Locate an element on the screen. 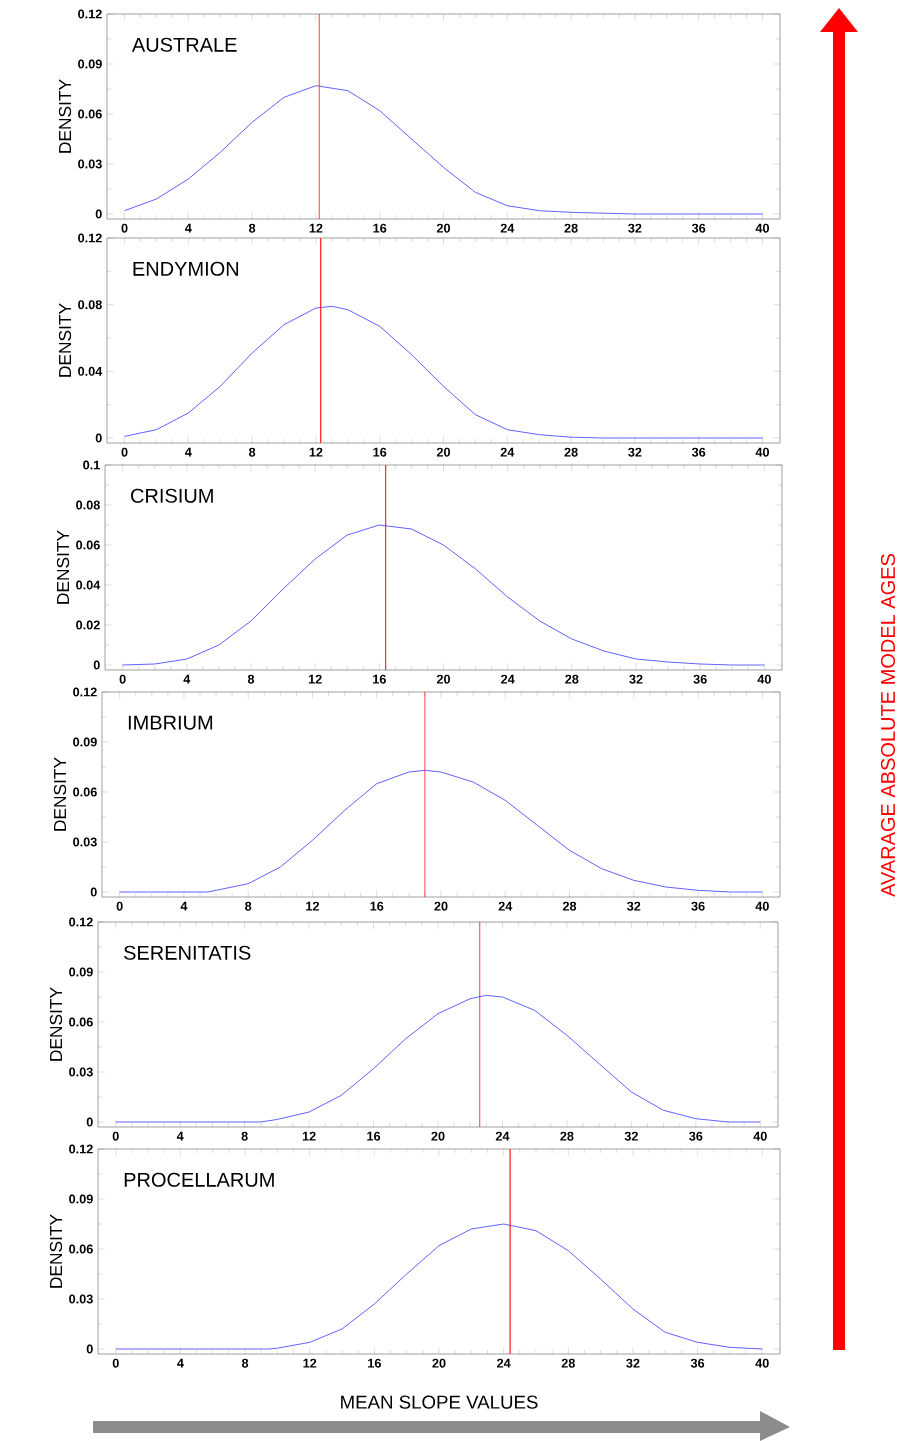  x-axis-title: MEAN SLOPE VALUES is located at coordinates (439, 1402).